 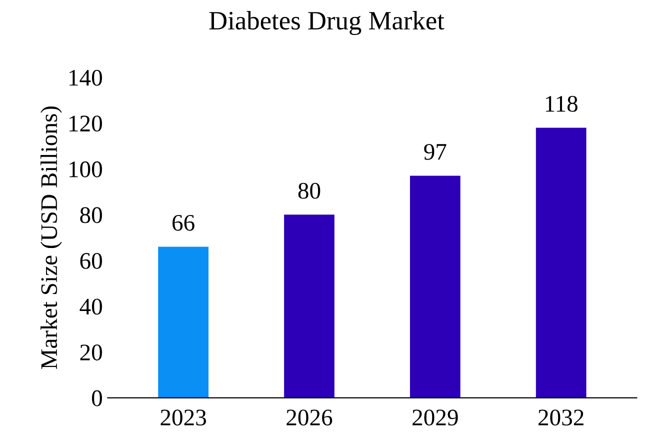 I want to click on y-tick-label: 0, so click(x=97, y=398).